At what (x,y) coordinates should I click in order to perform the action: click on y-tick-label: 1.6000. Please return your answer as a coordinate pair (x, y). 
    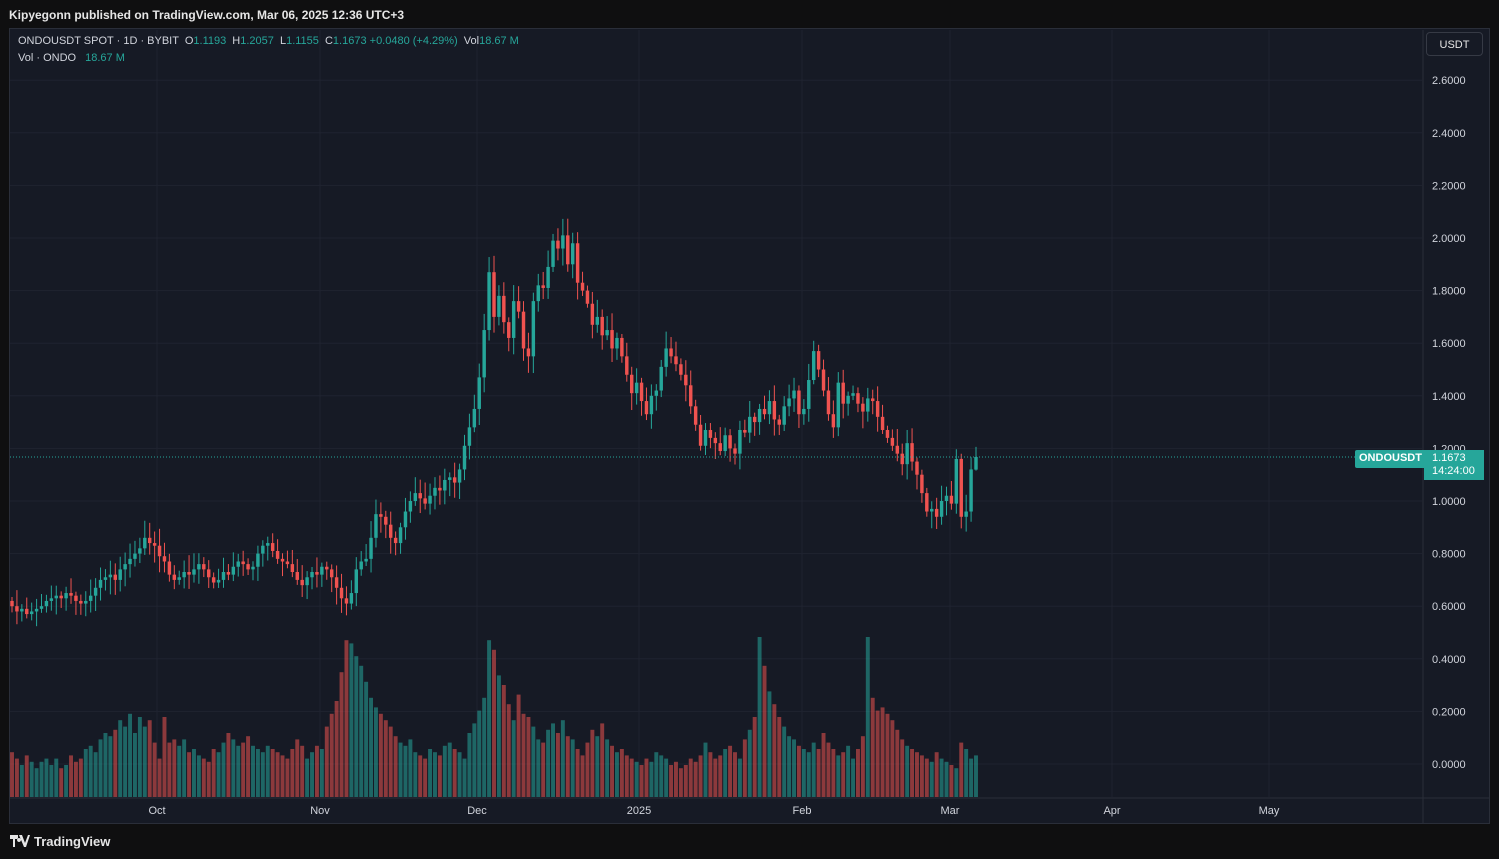
    Looking at the image, I should click on (1449, 344).